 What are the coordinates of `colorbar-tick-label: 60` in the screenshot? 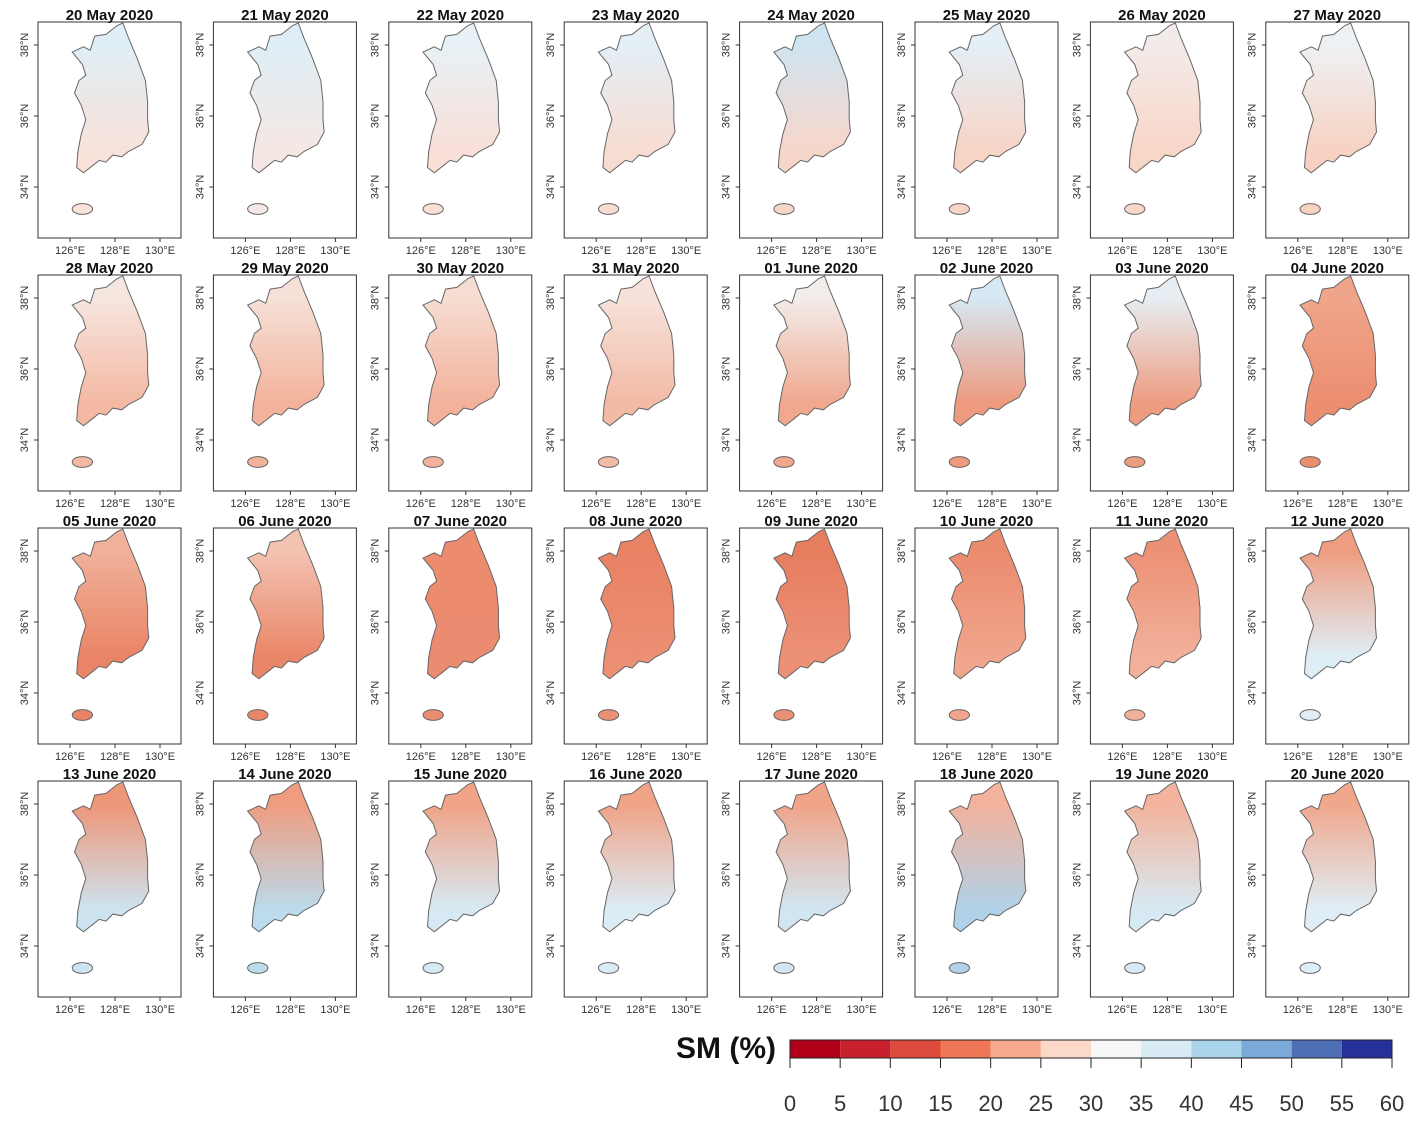 It's located at (1392, 1103).